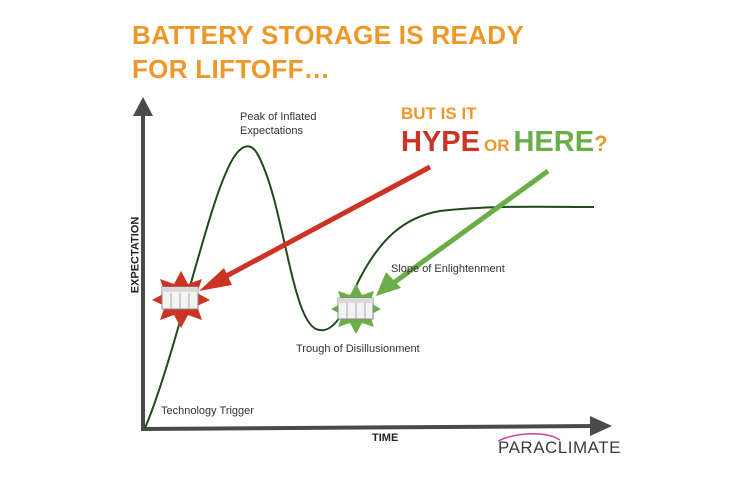 This screenshot has width=746, height=498. What do you see at coordinates (496, 145) in the screenshot?
I see `or-word: OR` at bounding box center [496, 145].